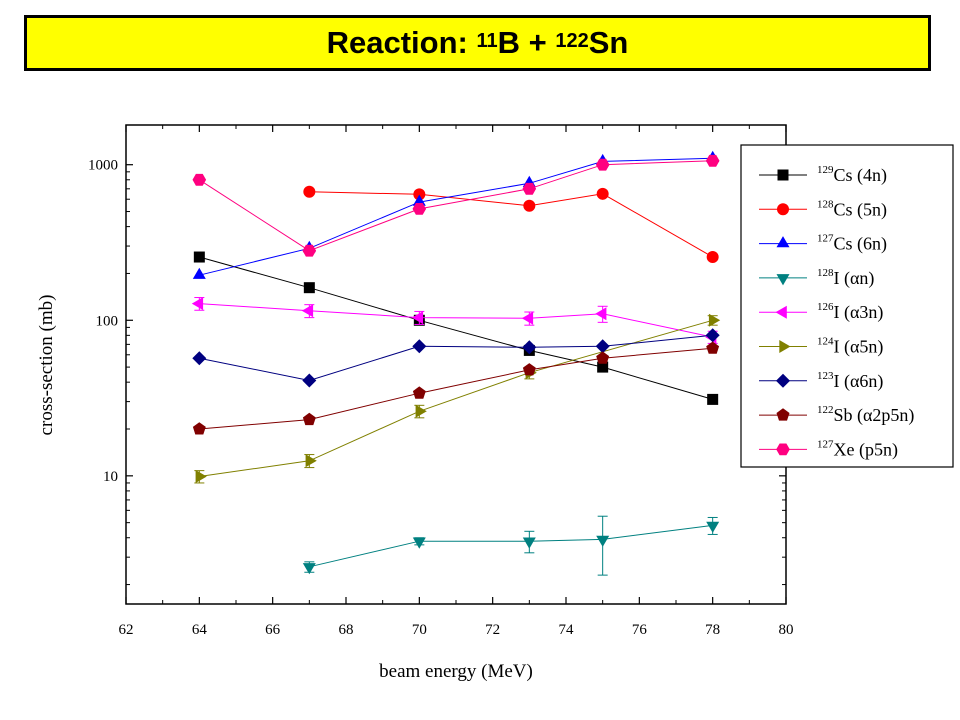 The width and height of the screenshot is (960, 720). I want to click on legend-label-mass: 126, so click(825, 307).